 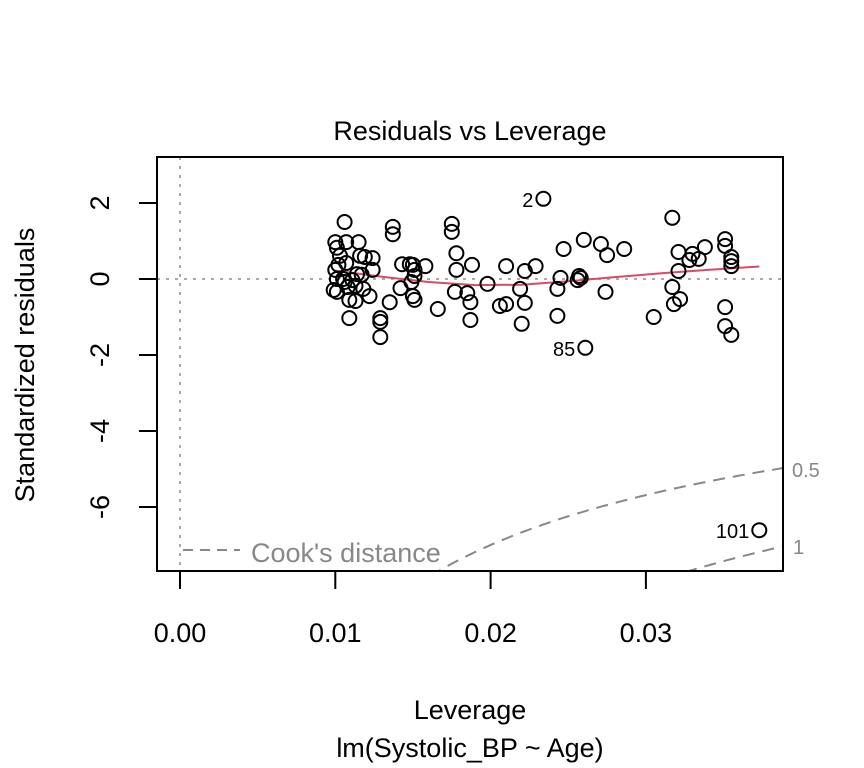 I want to click on y-tick-label: -6, so click(x=100, y=507).